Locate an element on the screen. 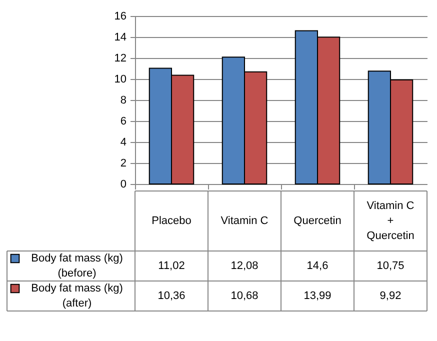  x-tick-label: Placebo is located at coordinates (172, 221).